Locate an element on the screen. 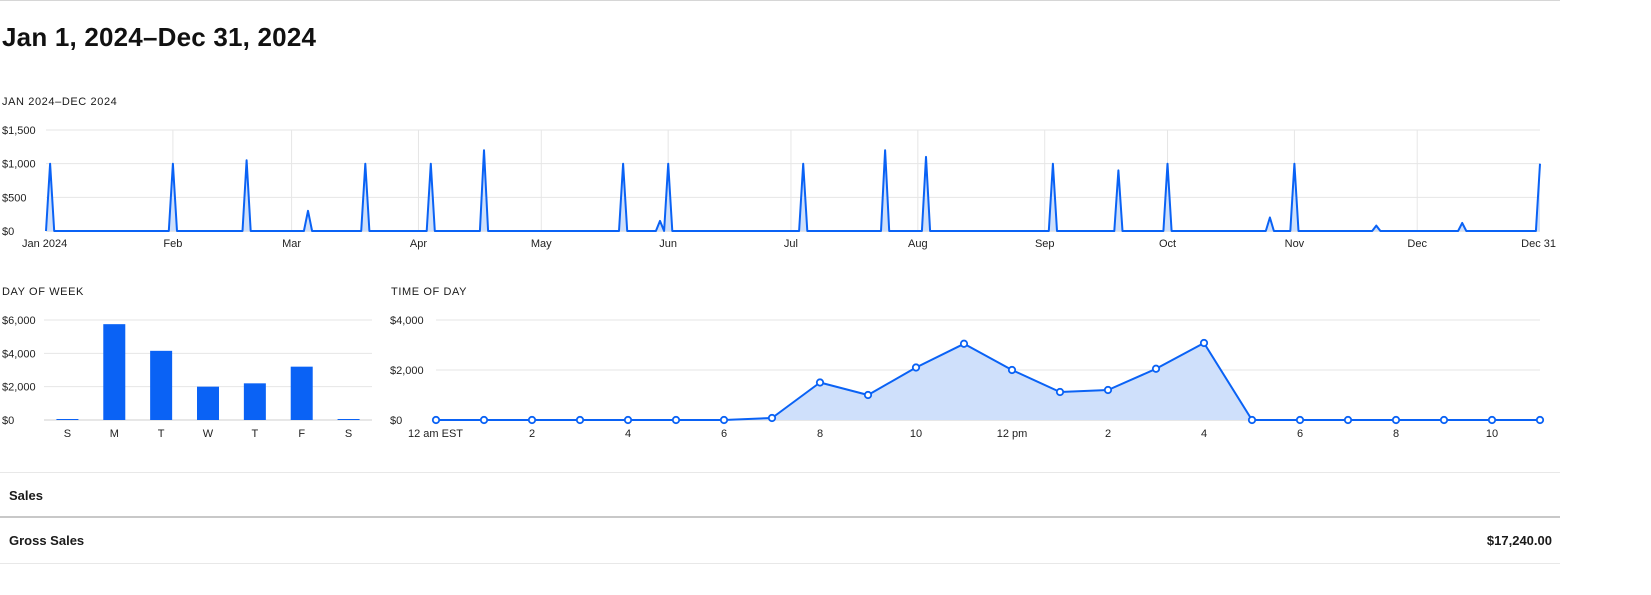  hour-y-tick-label: $0 is located at coordinates (396, 421).